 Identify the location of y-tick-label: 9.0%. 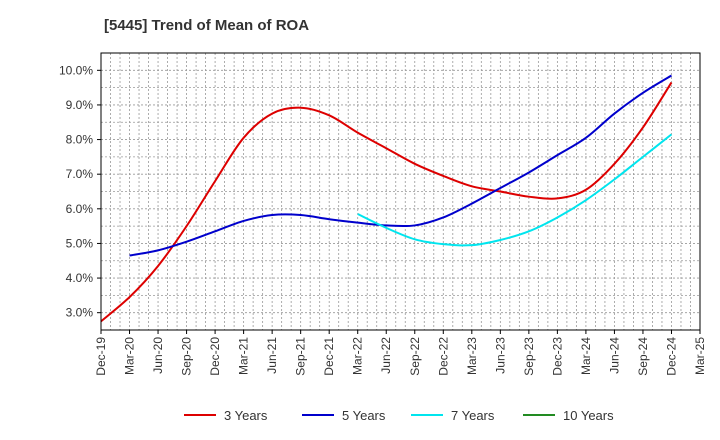
(80, 105).